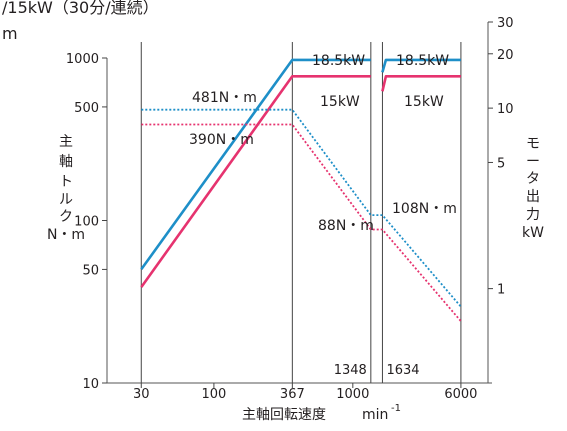  What do you see at coordinates (66, 200) in the screenshot?
I see `left-y-label-char: ル` at bounding box center [66, 200].